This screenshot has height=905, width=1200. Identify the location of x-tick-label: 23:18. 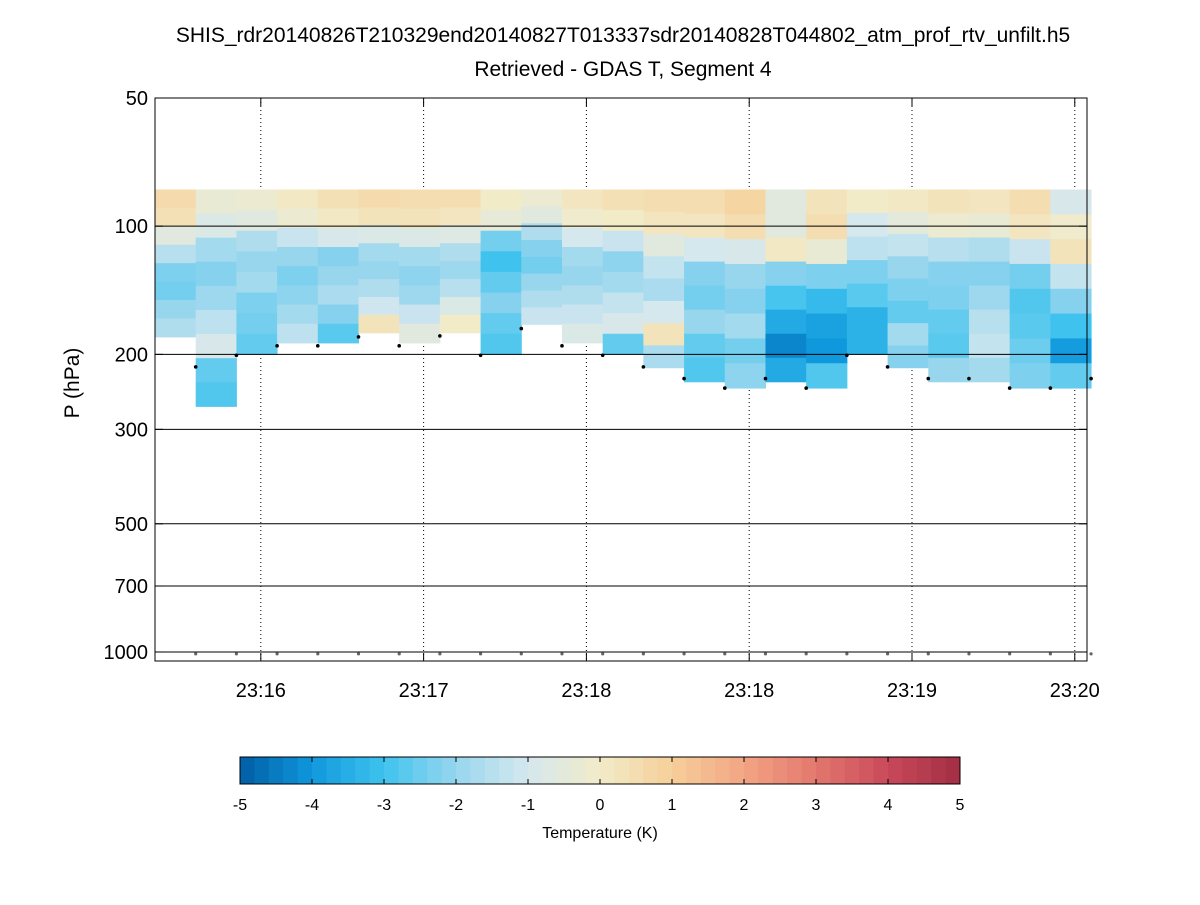
(749, 691).